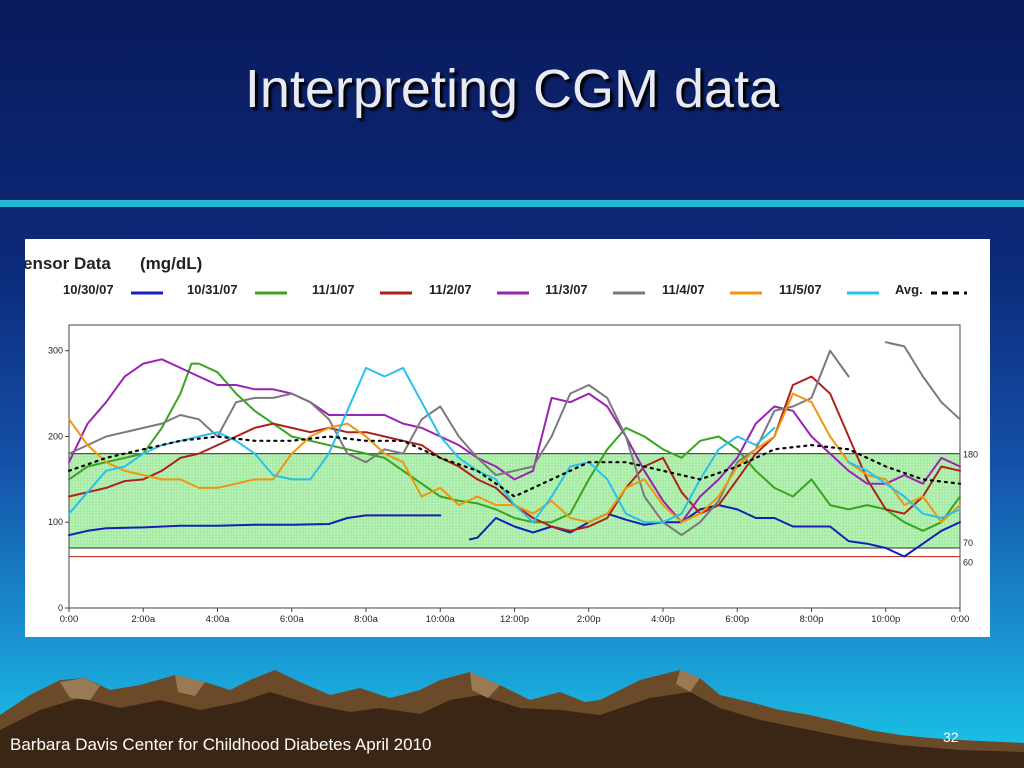 The image size is (1024, 768). Describe the element at coordinates (143, 619) in the screenshot. I see `x-tick-label-1: 2:00a` at that location.